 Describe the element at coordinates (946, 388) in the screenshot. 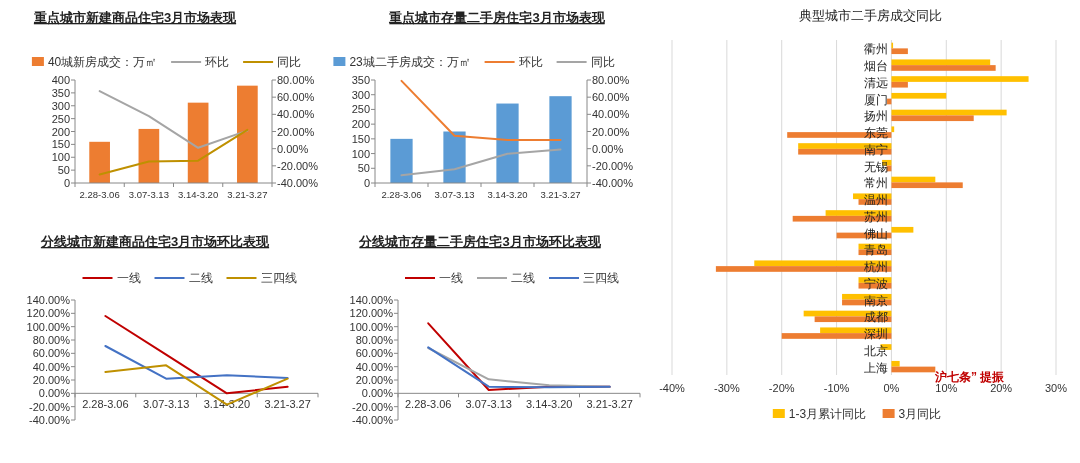

I see `x-tick-label: 10%` at that location.